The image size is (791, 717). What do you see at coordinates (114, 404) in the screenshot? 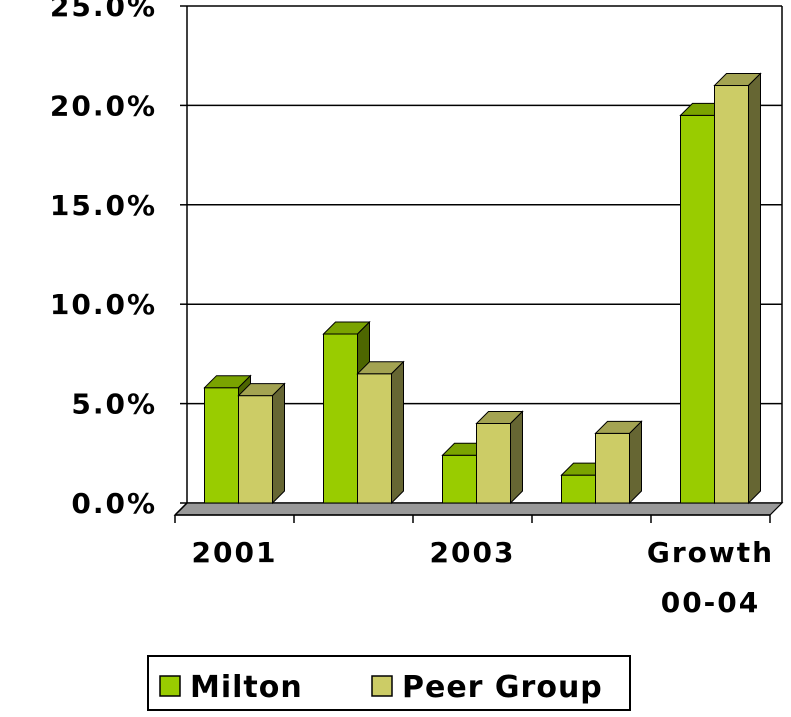
I see `y-tick-label: 5.0%` at bounding box center [114, 404].